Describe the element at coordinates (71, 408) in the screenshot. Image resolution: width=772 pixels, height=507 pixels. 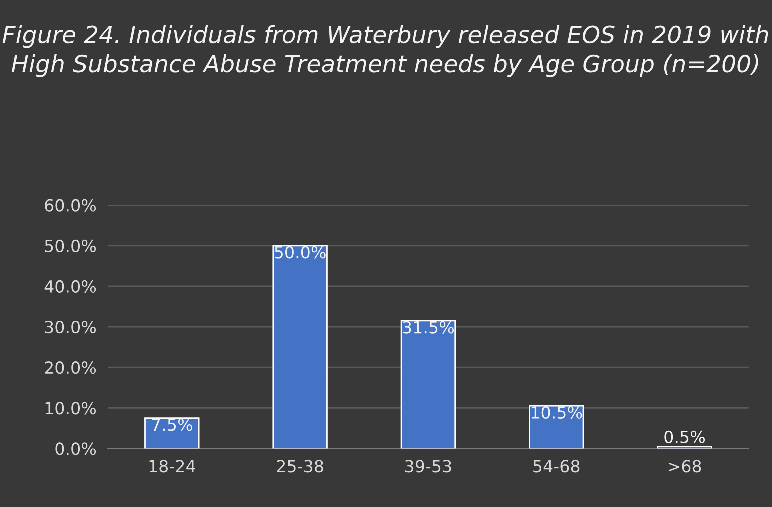
I see `y-tick-label: 10.0%` at that location.